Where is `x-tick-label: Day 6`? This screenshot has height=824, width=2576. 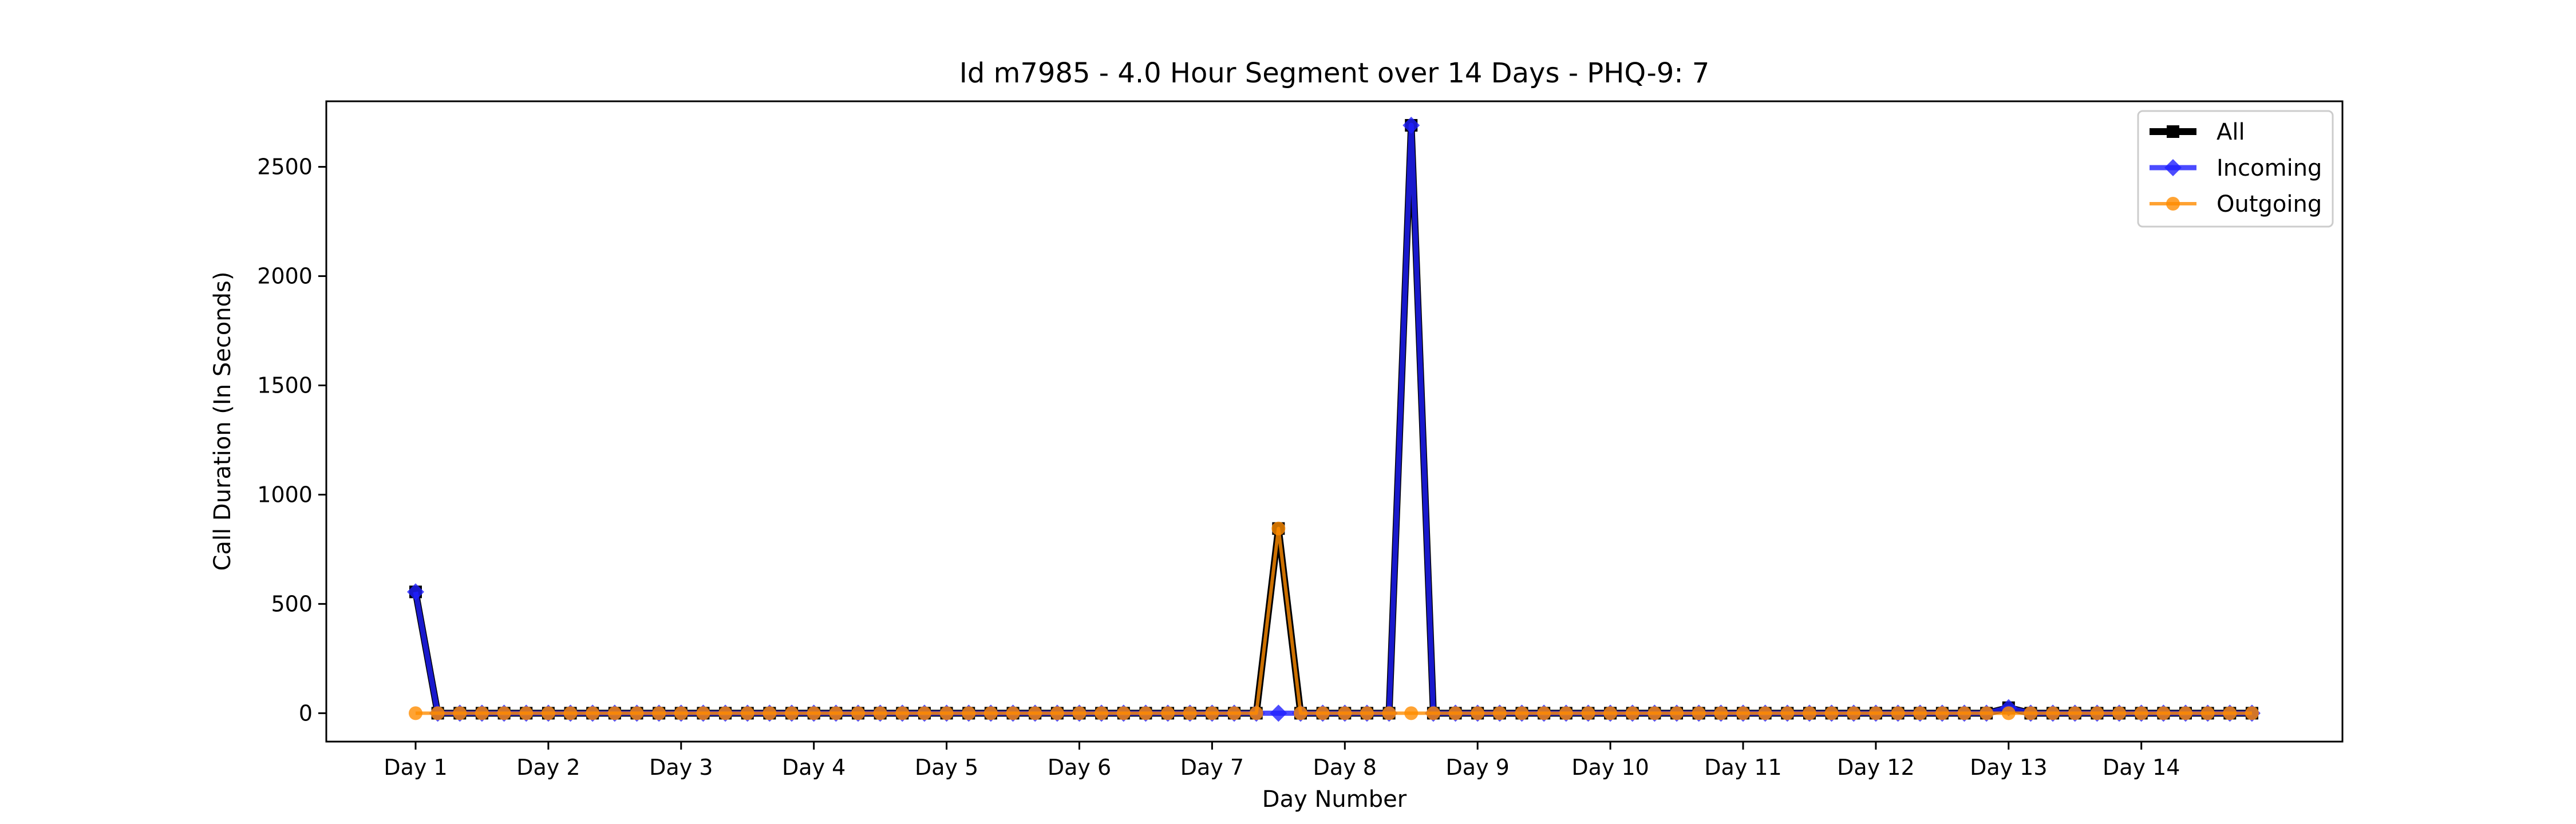
x-tick-label: Day 6 is located at coordinates (1079, 767).